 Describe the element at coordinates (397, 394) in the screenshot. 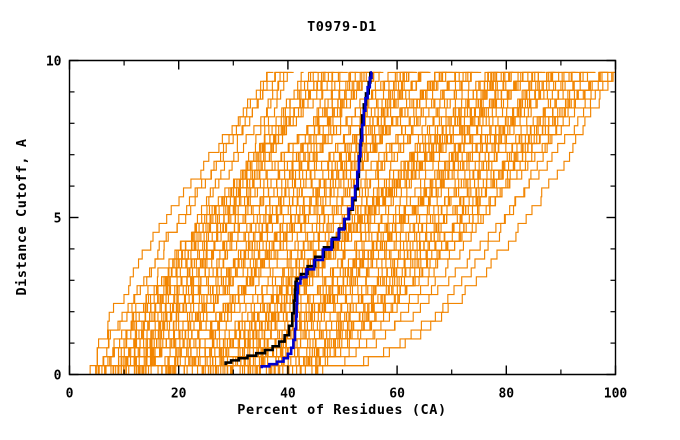

I see `tick-label: 60` at that location.